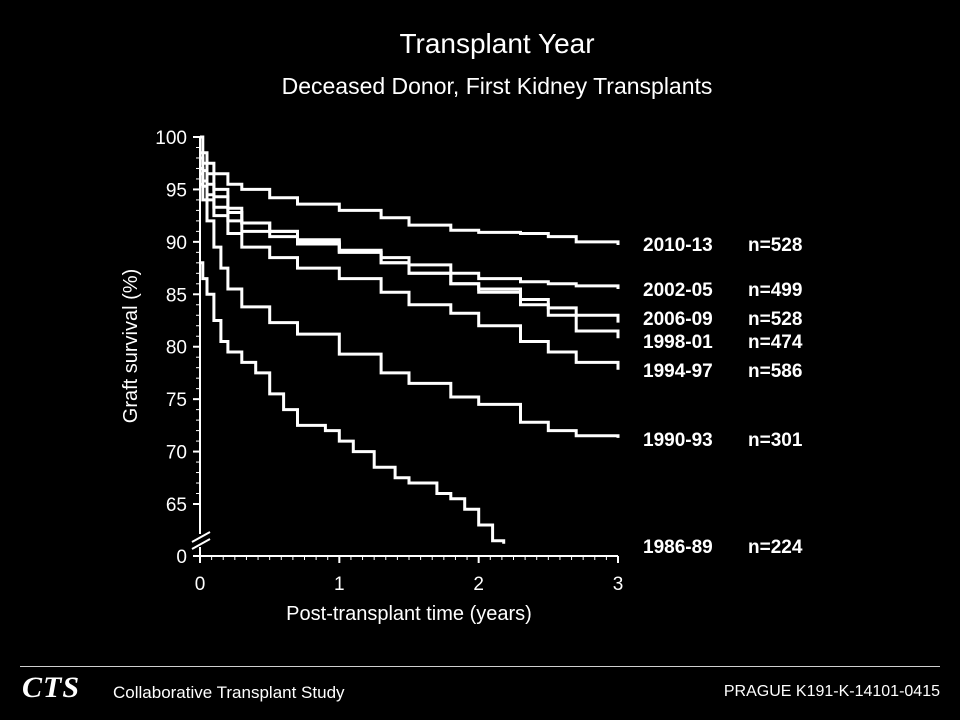  I want to click on y-tick-label: 100, so click(171, 138).